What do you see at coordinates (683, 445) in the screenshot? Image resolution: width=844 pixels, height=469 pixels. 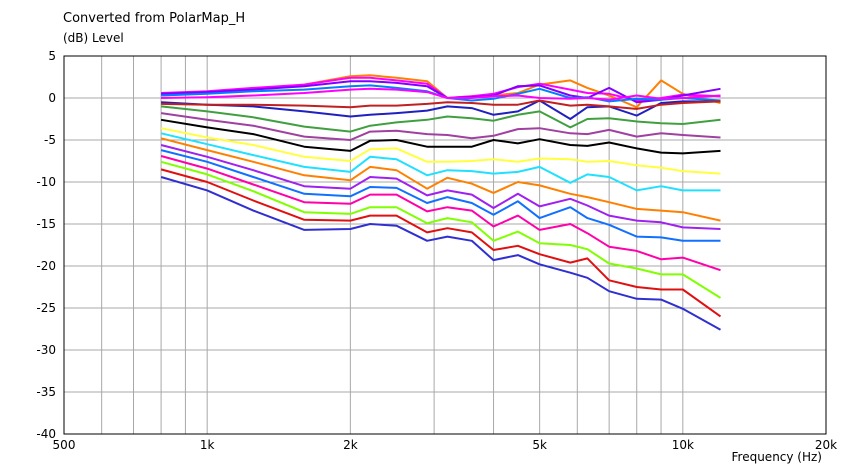 I see `x-tick-label: 10k` at bounding box center [683, 445].